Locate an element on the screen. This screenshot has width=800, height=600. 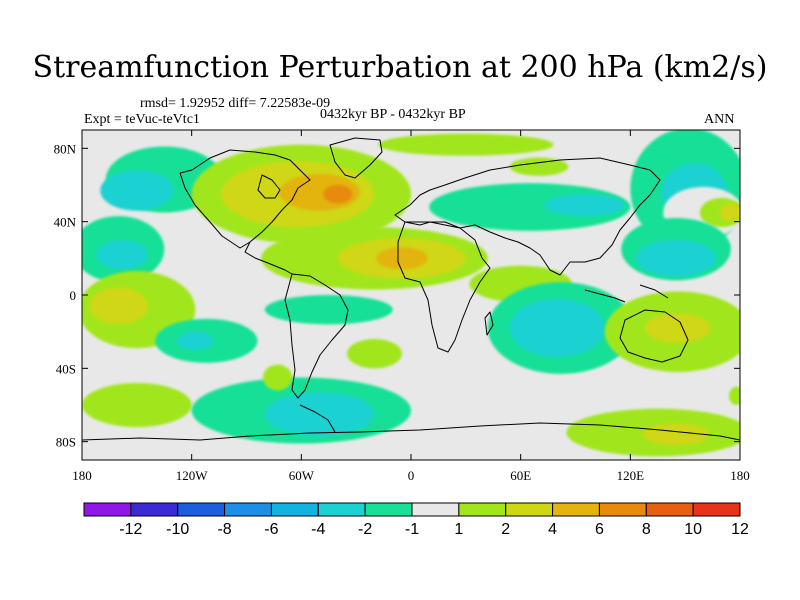
colorbar-label-6: -1 is located at coordinates (412, 529).